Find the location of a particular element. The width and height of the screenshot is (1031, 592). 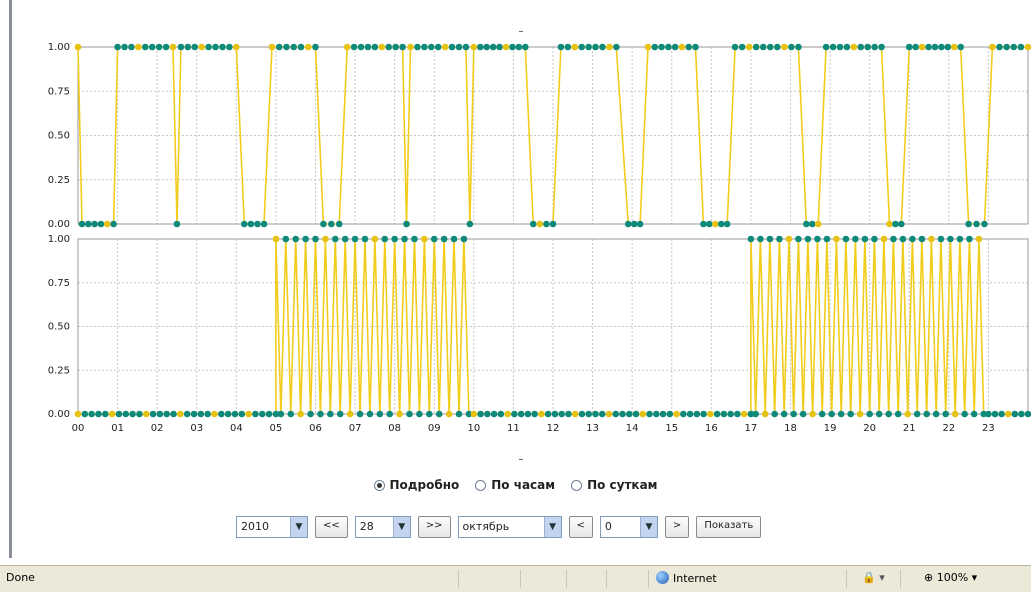

x-tick-label: 16 is located at coordinates (711, 428).